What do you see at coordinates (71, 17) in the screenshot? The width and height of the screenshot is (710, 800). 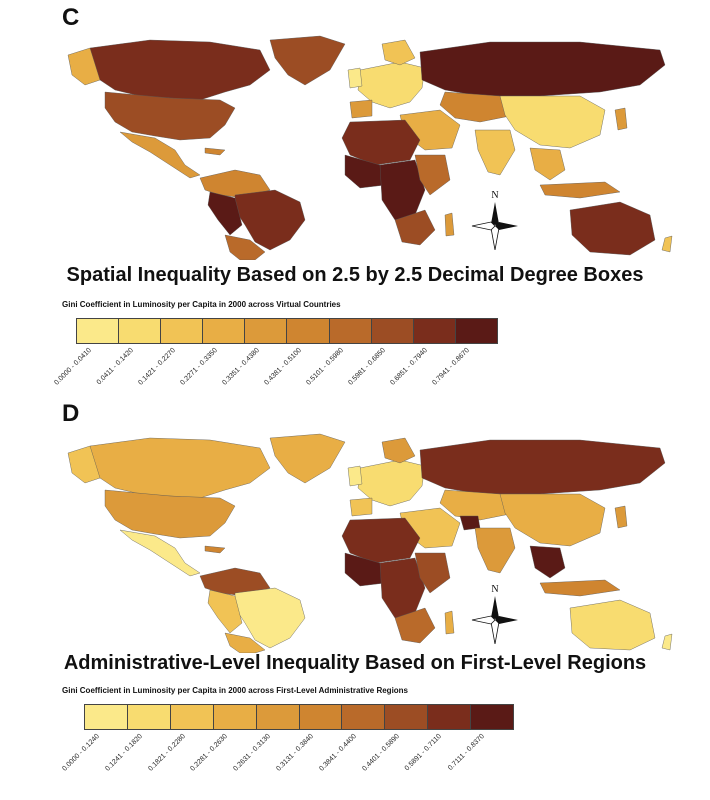 I see `panel-letter: C` at bounding box center [71, 17].